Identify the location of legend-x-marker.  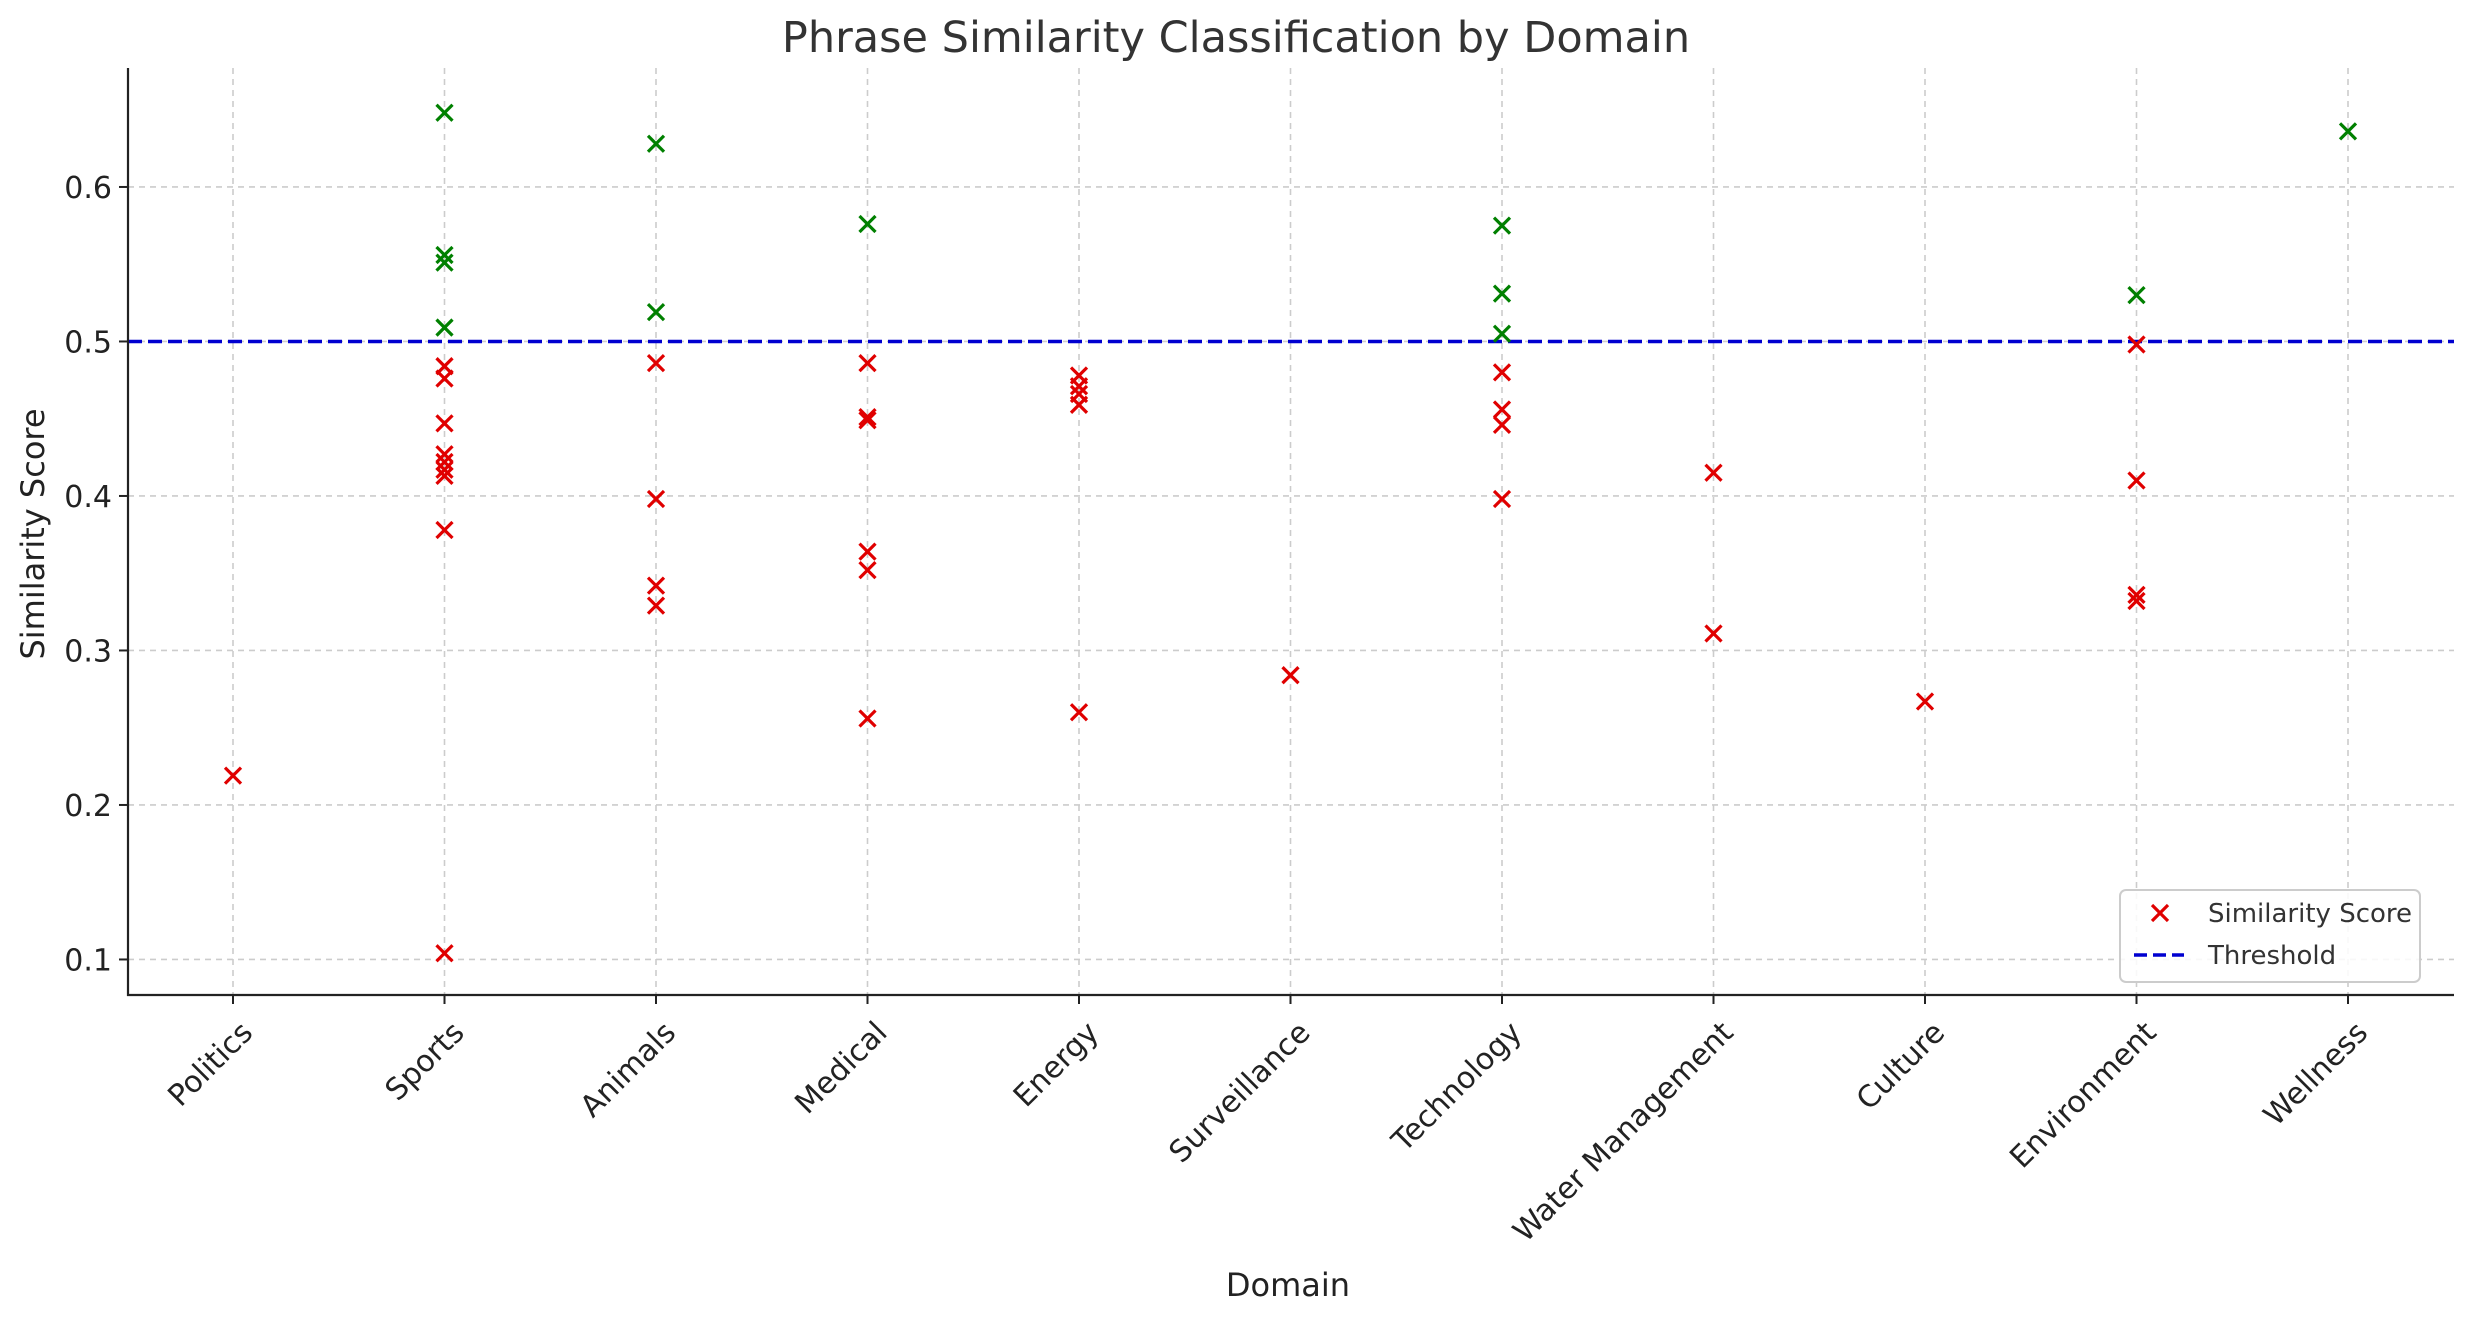
(2160, 913).